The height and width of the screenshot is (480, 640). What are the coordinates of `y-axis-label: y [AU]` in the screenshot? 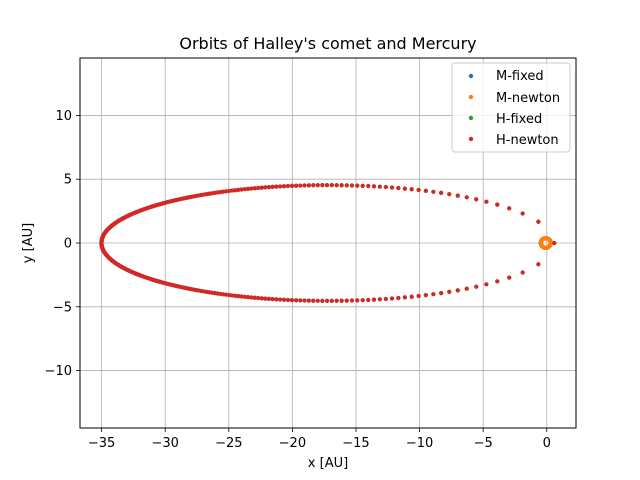 It's located at (28, 243).